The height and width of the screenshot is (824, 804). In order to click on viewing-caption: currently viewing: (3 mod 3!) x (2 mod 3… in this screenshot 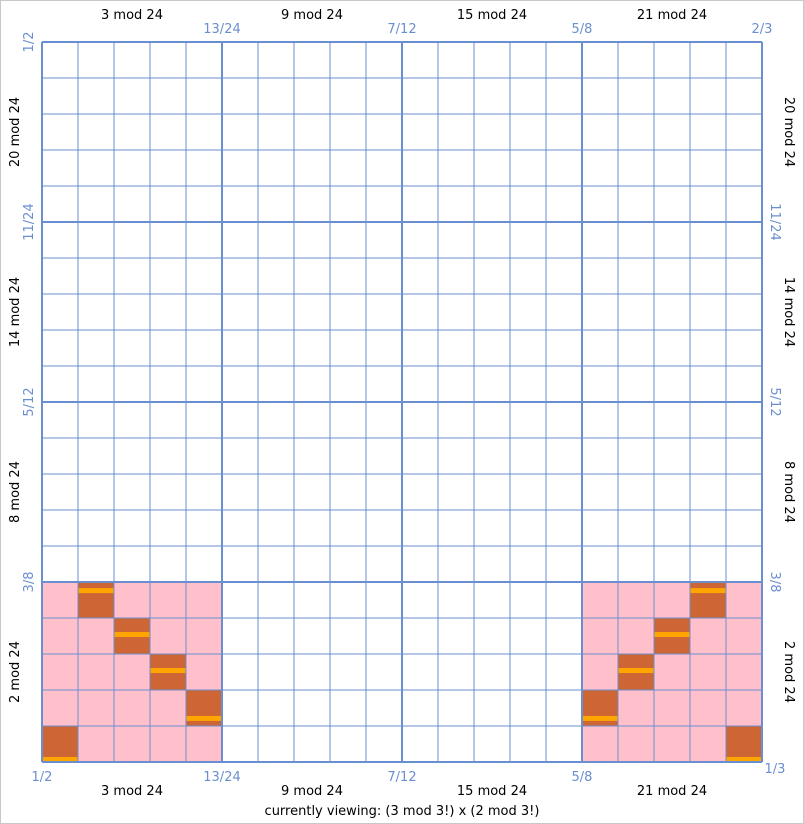, I will do `click(402, 811)`.